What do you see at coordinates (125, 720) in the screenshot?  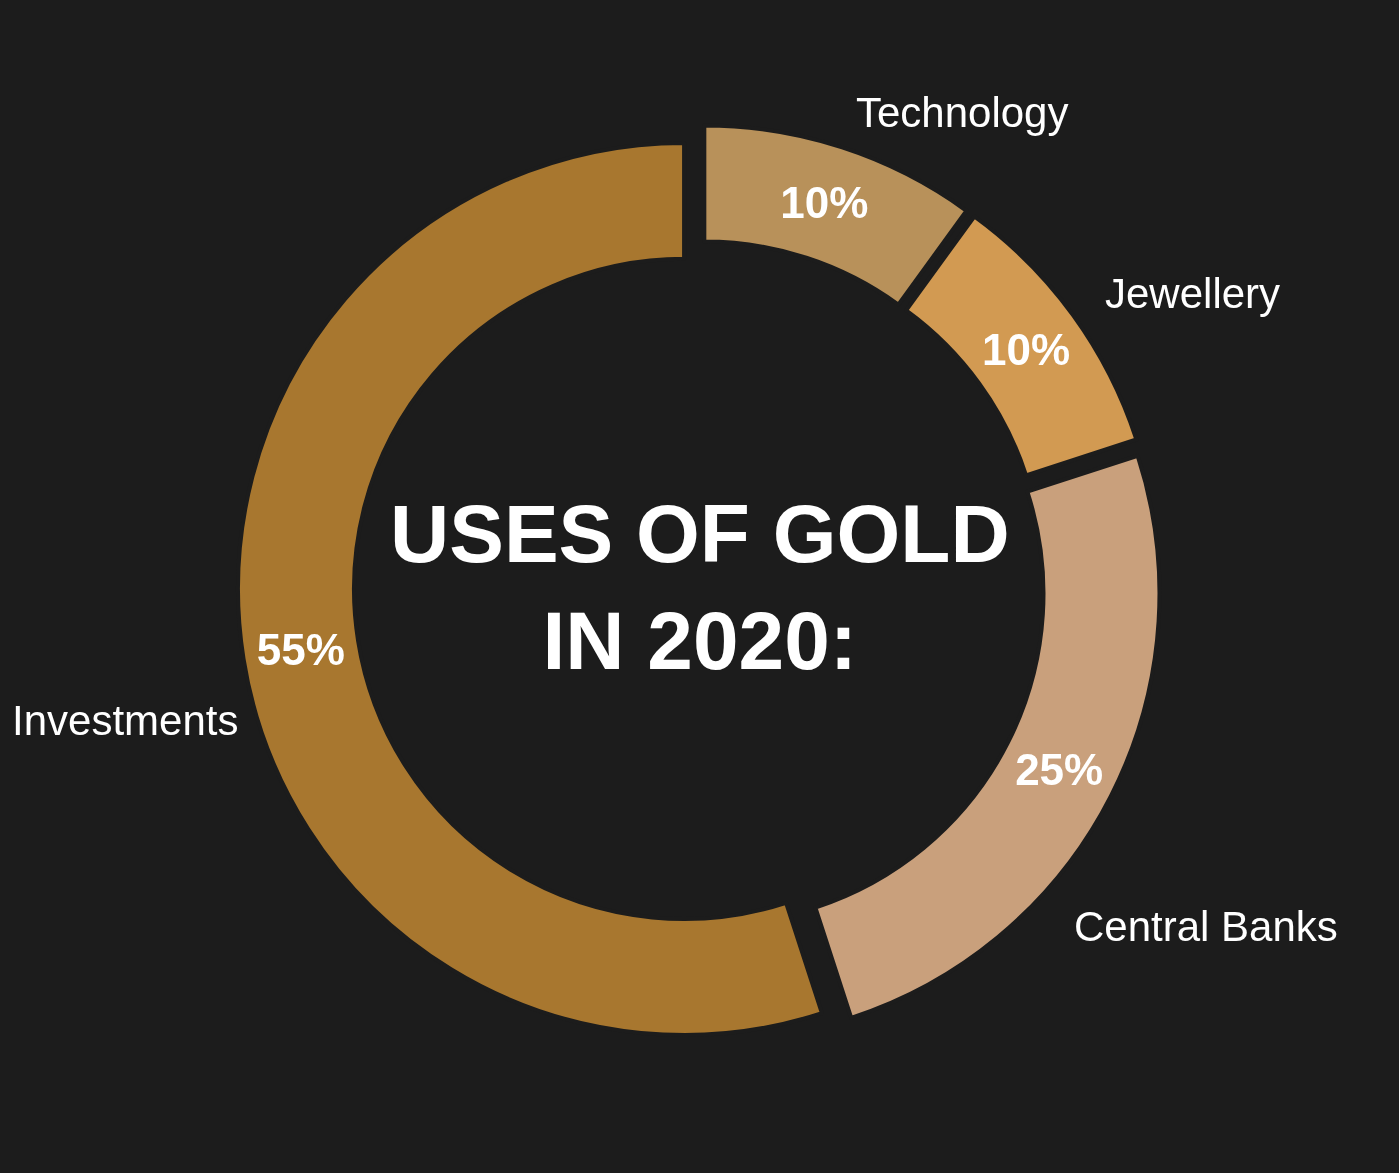 I see `slice-label: Investments` at bounding box center [125, 720].